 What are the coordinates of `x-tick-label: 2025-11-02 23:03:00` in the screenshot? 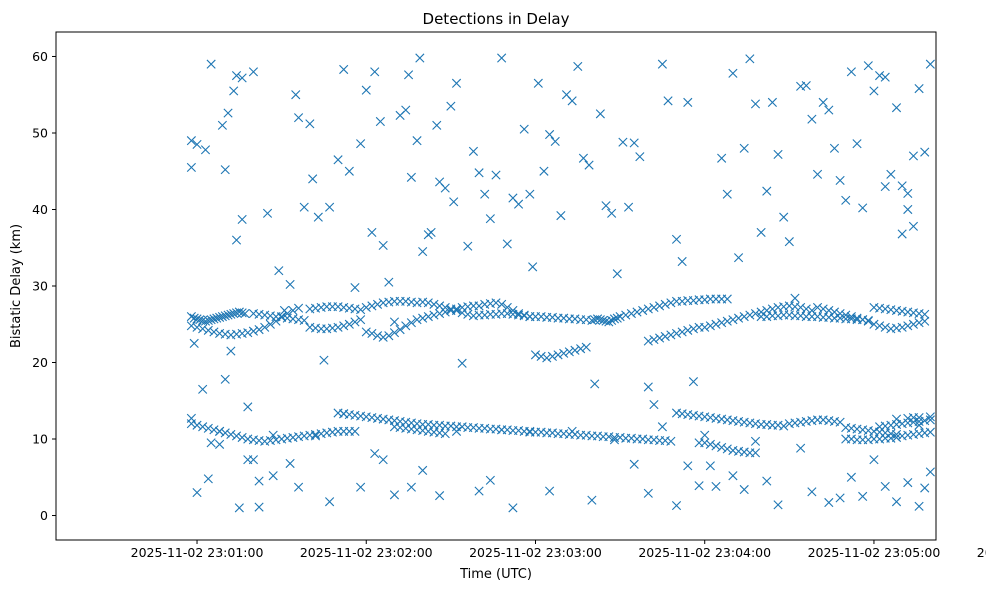 It's located at (535, 552).